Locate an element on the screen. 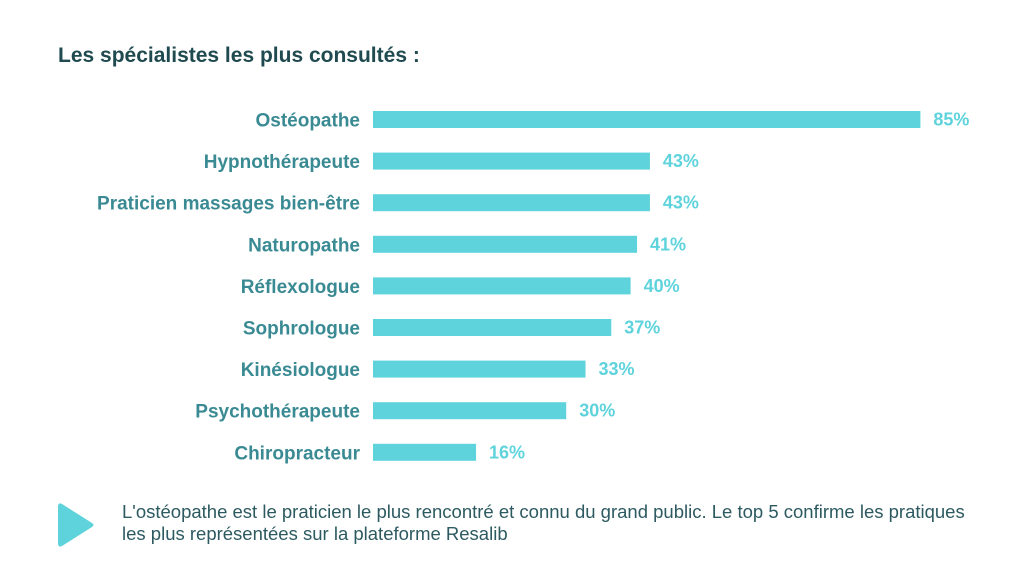  category-label: Praticien massages bien-être is located at coordinates (228, 204).